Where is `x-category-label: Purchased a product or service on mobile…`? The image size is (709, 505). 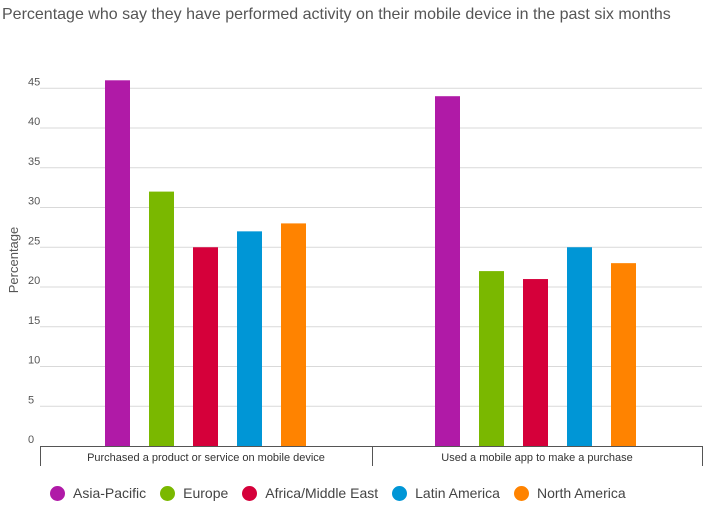
x-category-label: Purchased a product or service on mobile… is located at coordinates (206, 458).